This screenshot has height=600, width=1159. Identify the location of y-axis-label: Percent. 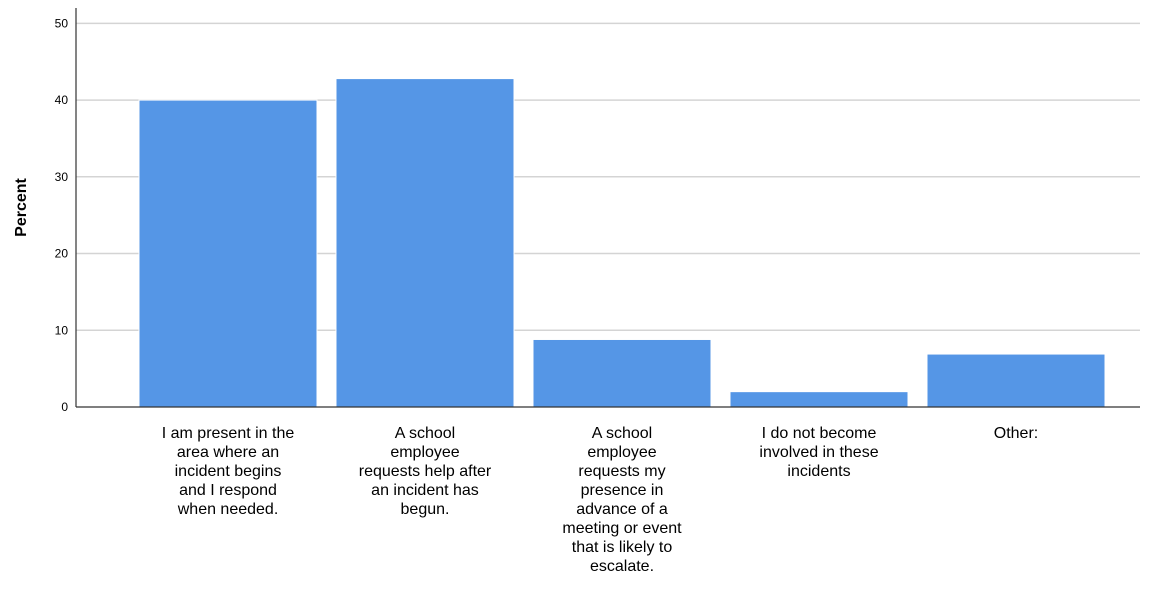
(21, 206).